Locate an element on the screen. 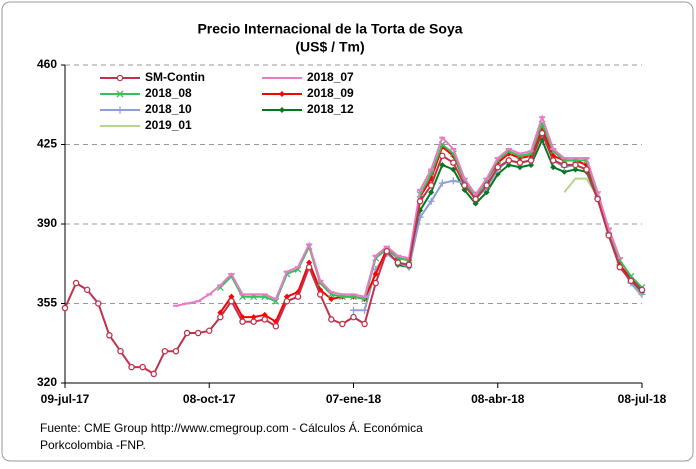 The height and width of the screenshot is (469, 696). y-tick-label: 425 is located at coordinates (47, 144).